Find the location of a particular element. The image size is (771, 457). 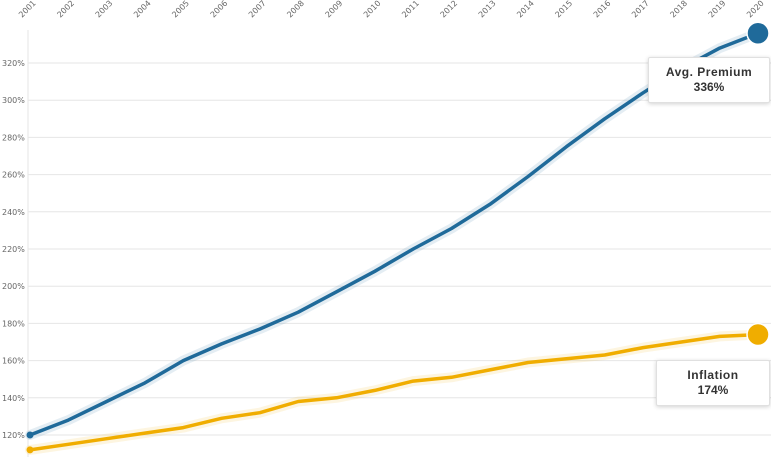

y-tick-label: 280% is located at coordinates (13, 137).